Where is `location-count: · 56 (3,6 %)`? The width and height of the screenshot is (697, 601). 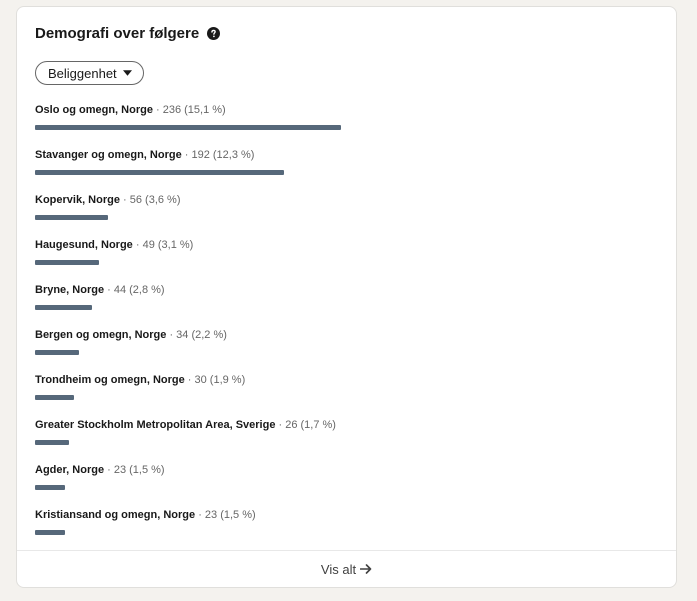 location-count: · 56 (3,6 %) is located at coordinates (150, 200).